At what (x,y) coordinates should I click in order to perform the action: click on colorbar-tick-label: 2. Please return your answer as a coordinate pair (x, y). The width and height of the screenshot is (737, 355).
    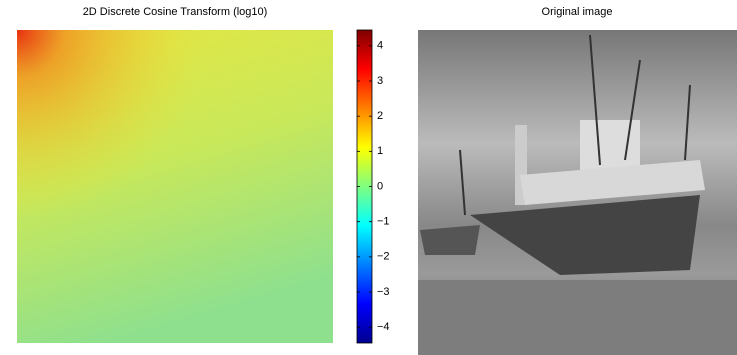
    Looking at the image, I should click on (380, 116).